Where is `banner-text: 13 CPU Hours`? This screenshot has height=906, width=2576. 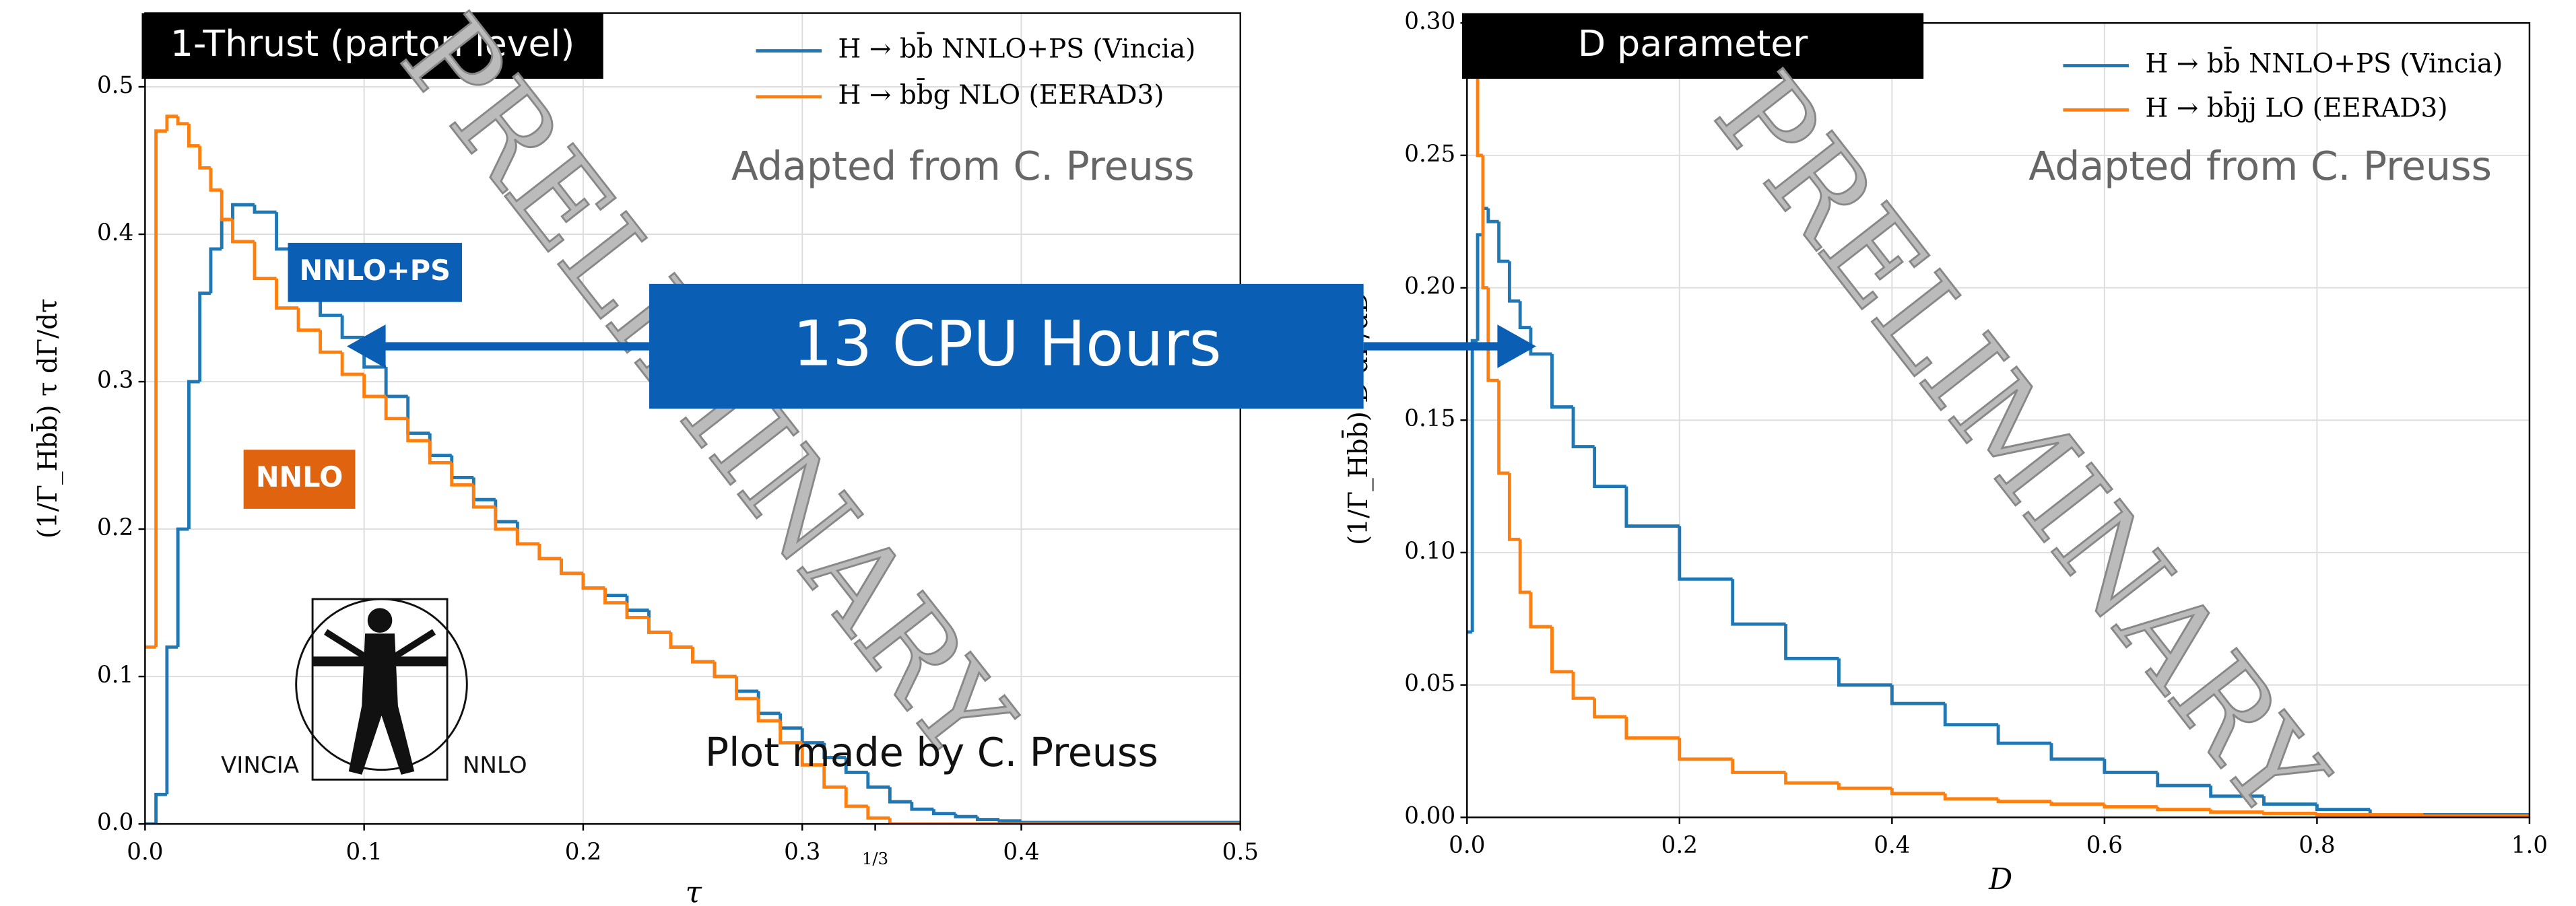
banner-text: 13 CPU Hours is located at coordinates (1007, 344).